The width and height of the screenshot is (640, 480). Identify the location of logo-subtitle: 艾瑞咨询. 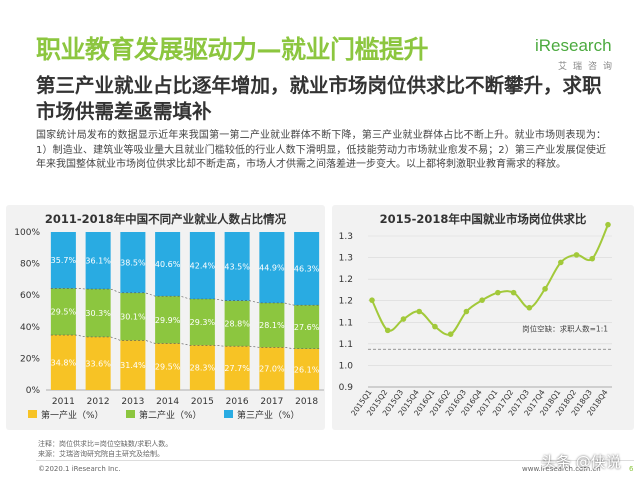
(588, 67).